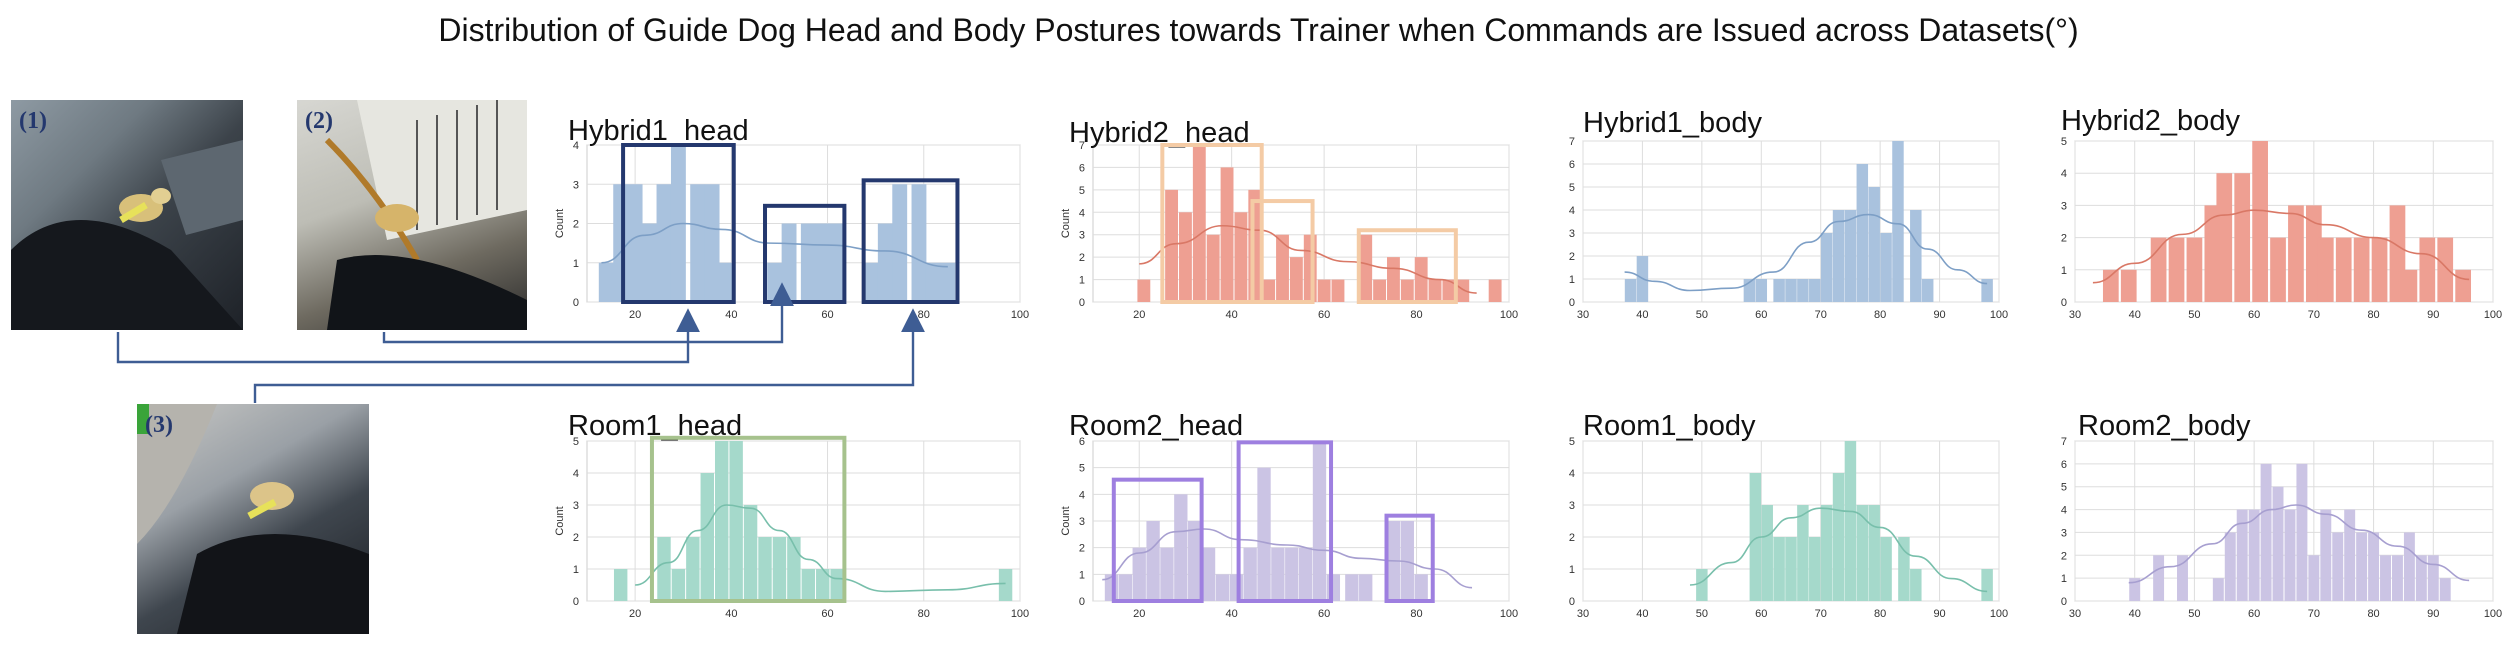 This screenshot has height=645, width=2517. Describe the element at coordinates (1232, 614) in the screenshot. I see `room2-head-xtick-label: 40` at that location.